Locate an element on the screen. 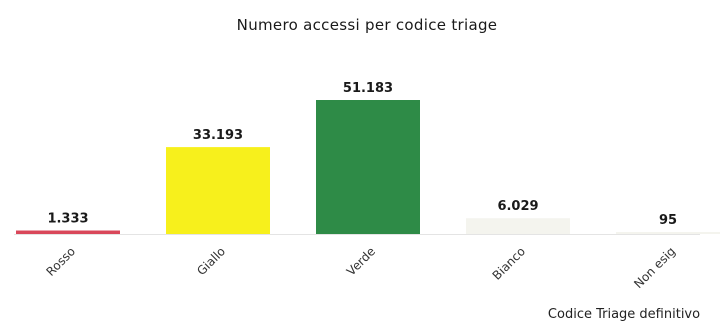 This screenshot has width=728, height=323. value-label-giallo: 33.193 is located at coordinates (218, 135).